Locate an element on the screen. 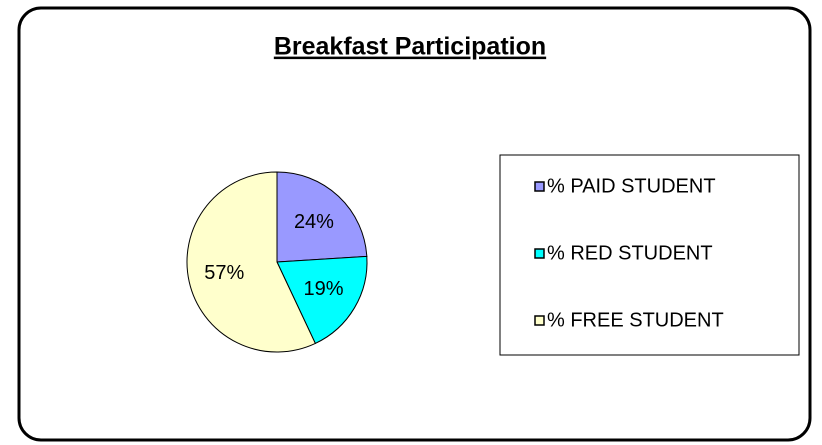  data-label: 24% is located at coordinates (314, 222).